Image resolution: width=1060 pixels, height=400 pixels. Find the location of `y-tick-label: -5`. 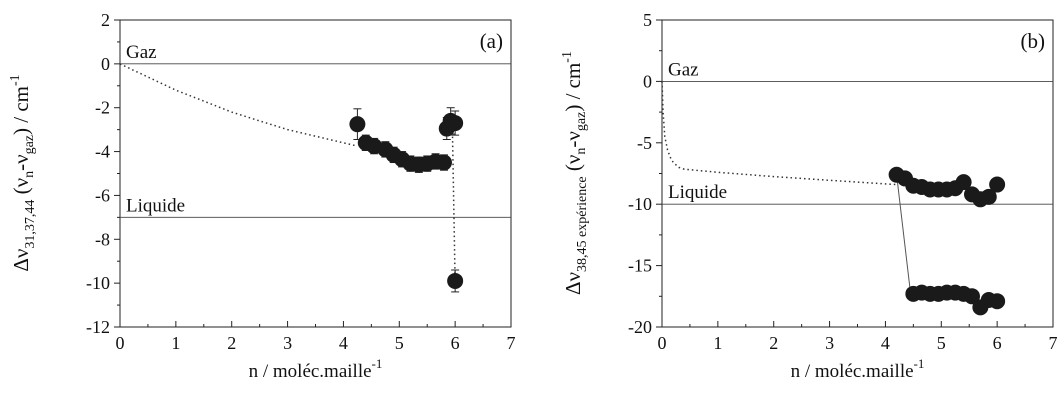

y-tick-label: -5 is located at coordinates (644, 143).